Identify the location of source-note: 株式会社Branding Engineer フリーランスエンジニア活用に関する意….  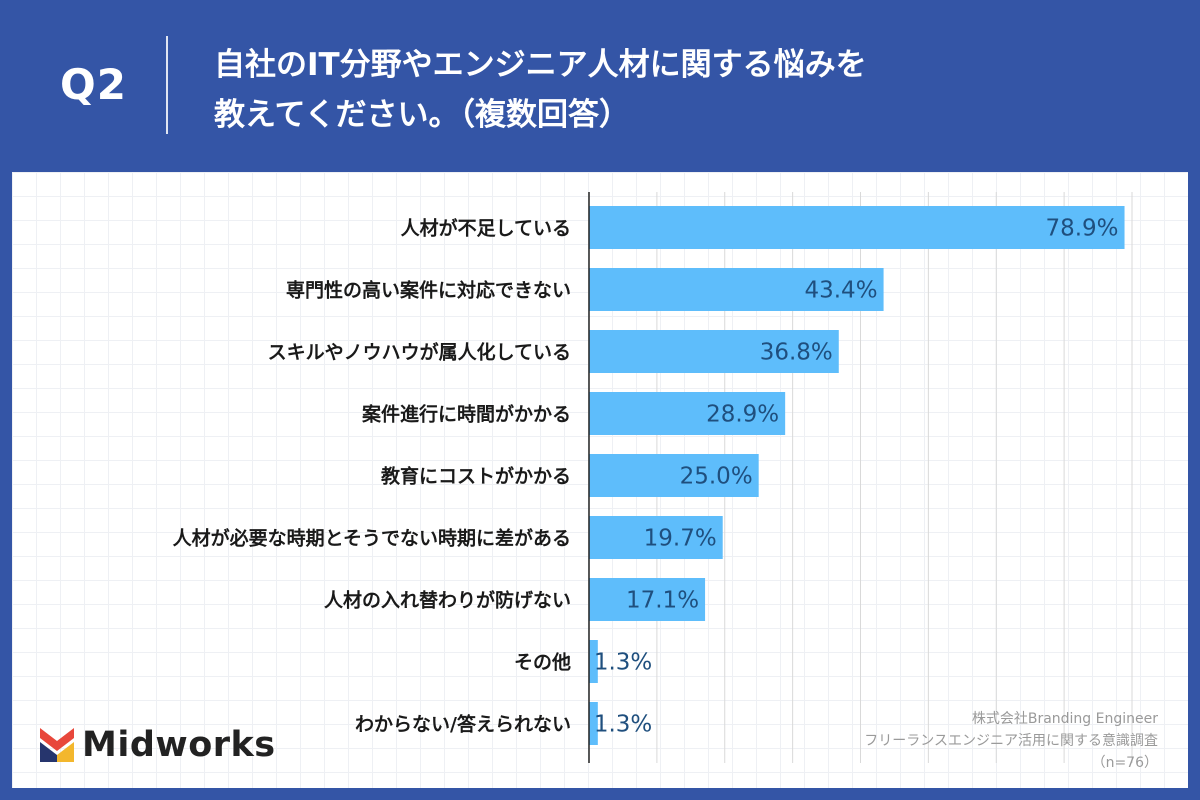
(978, 741).